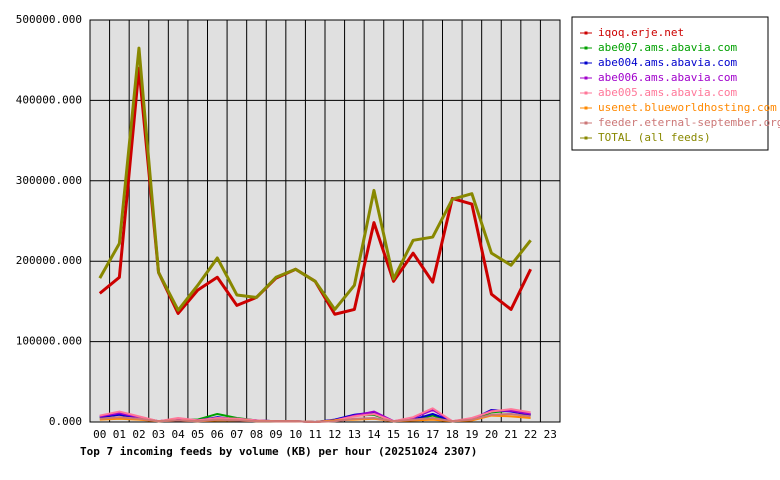 This screenshot has height=480, width=780. What do you see at coordinates (315, 417) in the screenshot?
I see `series-line` at bounding box center [315, 417].